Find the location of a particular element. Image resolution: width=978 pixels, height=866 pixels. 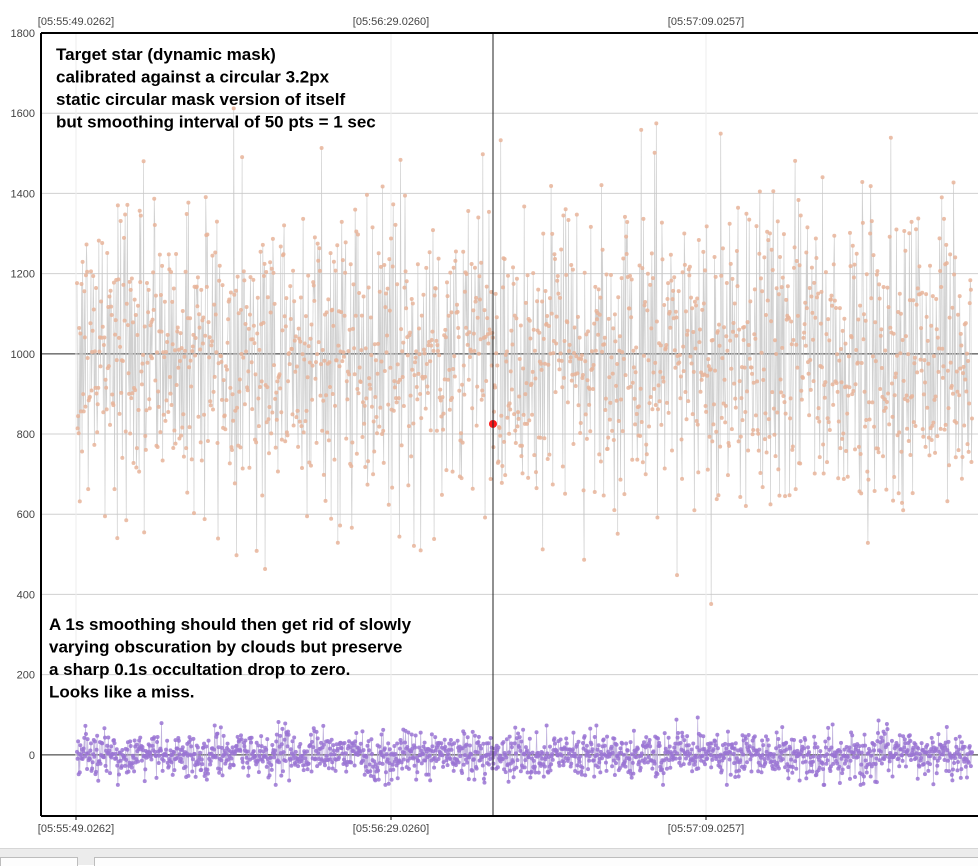

y-tick-label: 800 is located at coordinates (26, 435).